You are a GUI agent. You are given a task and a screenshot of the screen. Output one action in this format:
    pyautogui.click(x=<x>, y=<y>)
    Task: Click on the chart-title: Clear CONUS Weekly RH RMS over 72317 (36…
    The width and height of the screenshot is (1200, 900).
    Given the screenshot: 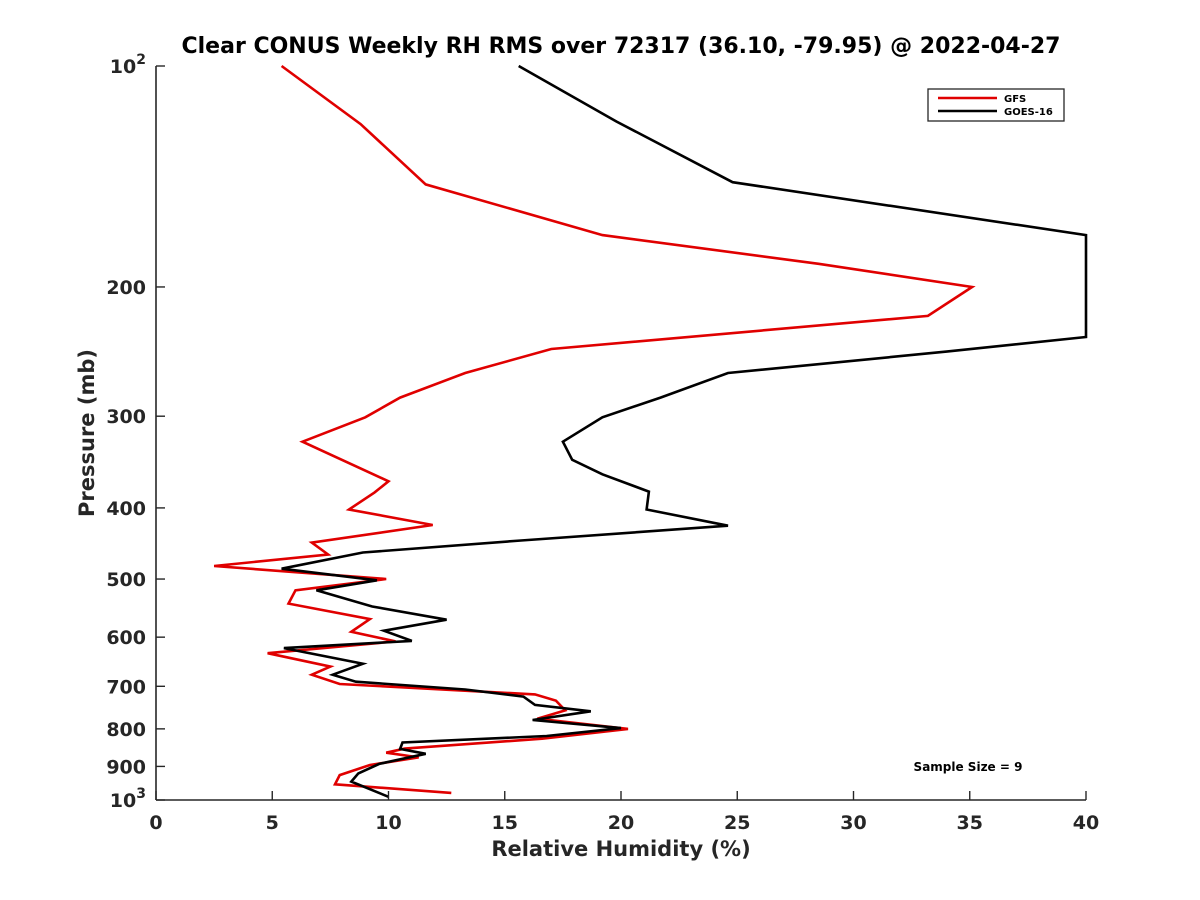 What is the action you would take?
    pyautogui.click(x=621, y=46)
    